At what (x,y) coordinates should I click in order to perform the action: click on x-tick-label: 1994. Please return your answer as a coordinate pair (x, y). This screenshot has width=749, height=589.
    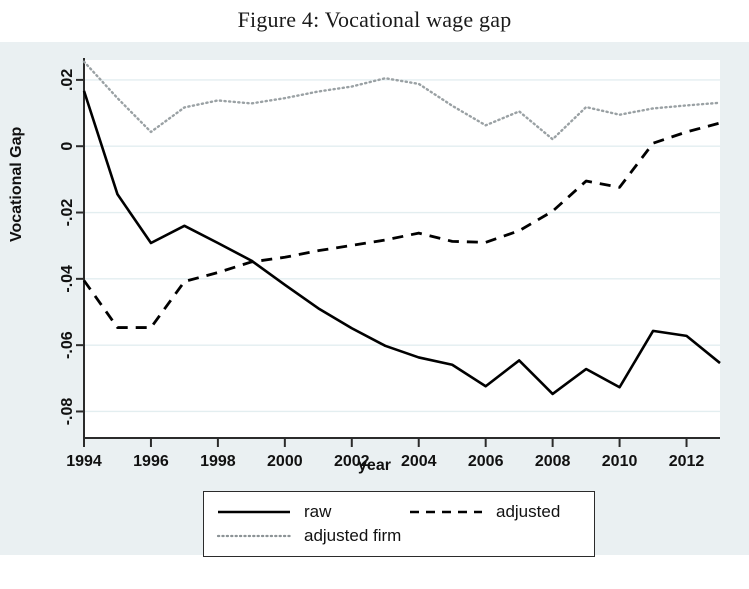
    Looking at the image, I should click on (84, 461).